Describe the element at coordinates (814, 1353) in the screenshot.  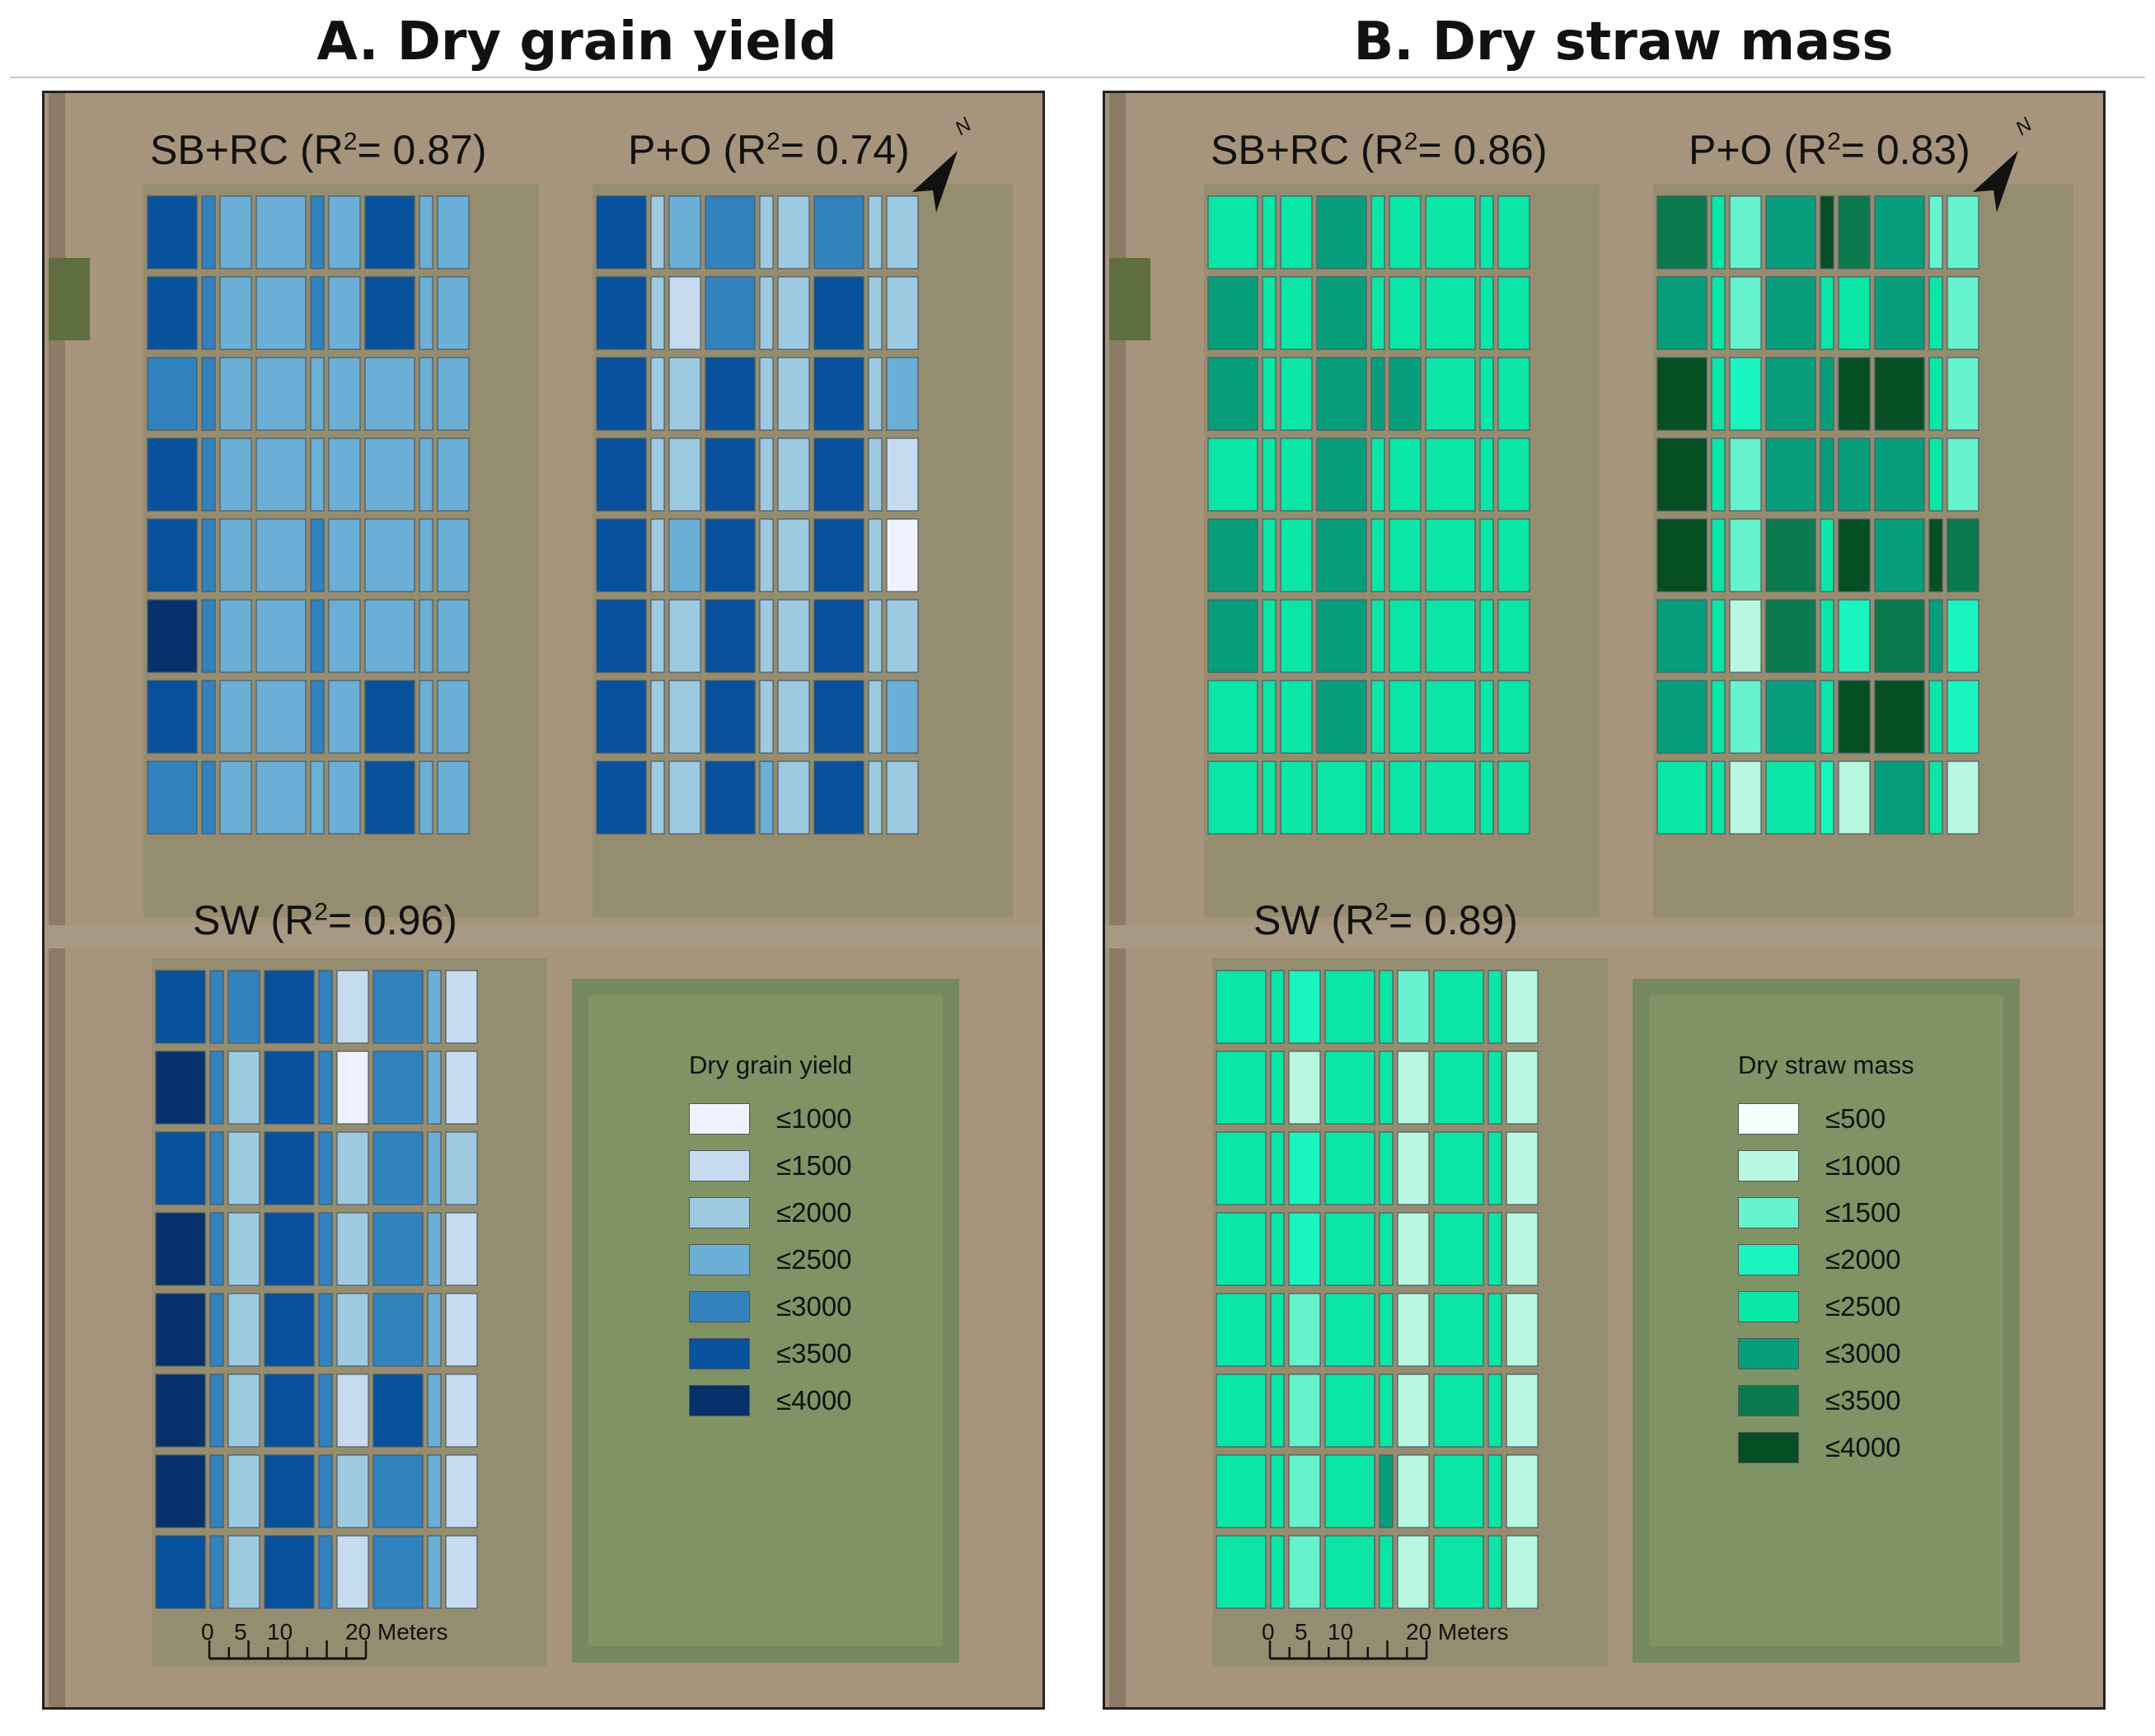
I see `legend-label: ≤3500` at that location.